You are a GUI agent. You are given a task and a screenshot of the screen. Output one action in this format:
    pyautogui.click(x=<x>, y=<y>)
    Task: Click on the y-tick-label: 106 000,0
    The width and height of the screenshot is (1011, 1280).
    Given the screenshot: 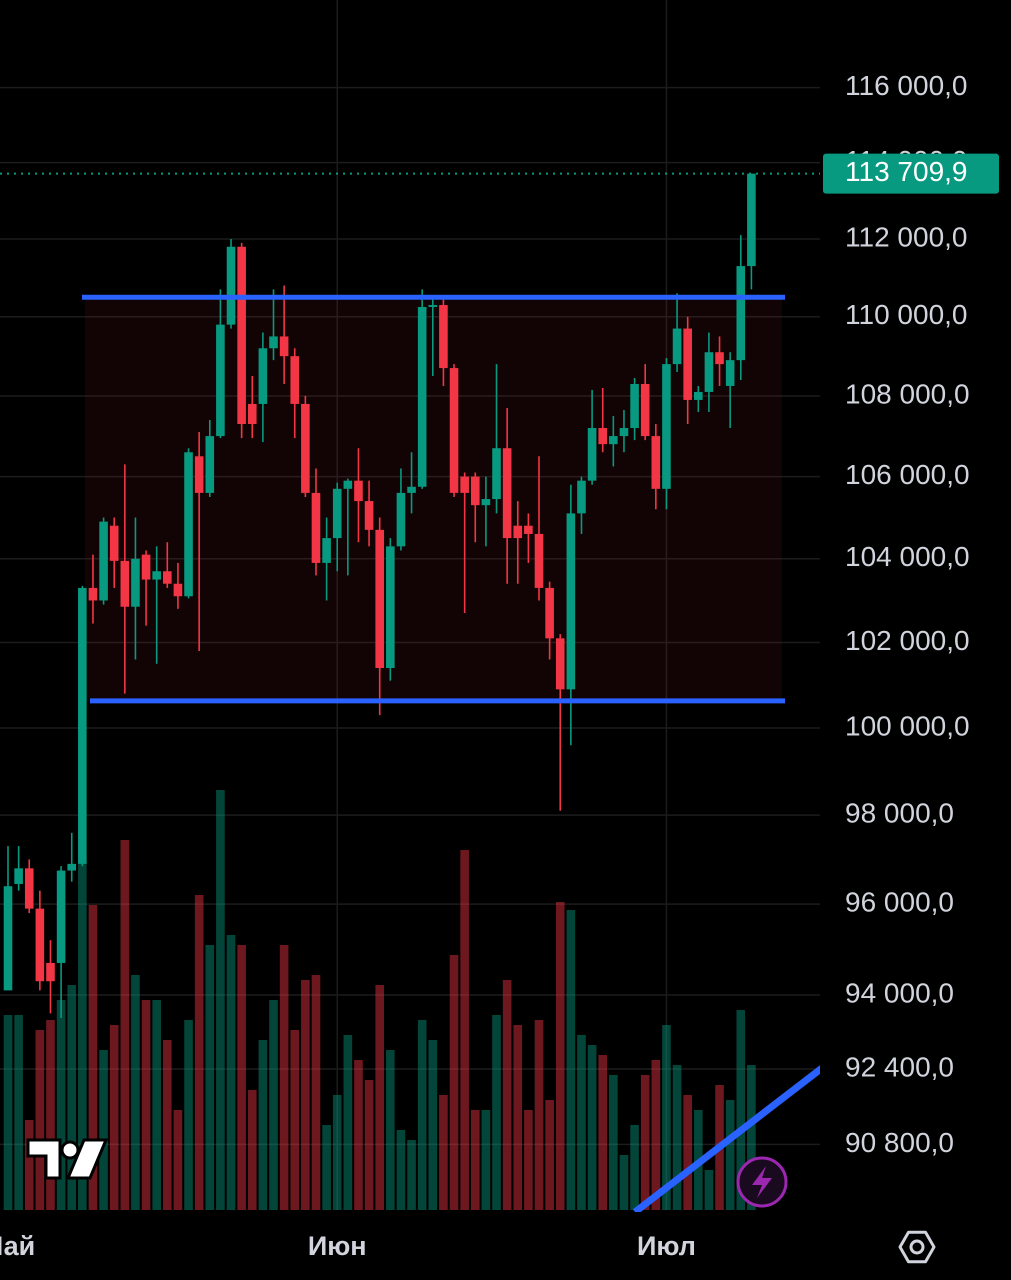 What is the action you would take?
    pyautogui.click(x=907, y=474)
    